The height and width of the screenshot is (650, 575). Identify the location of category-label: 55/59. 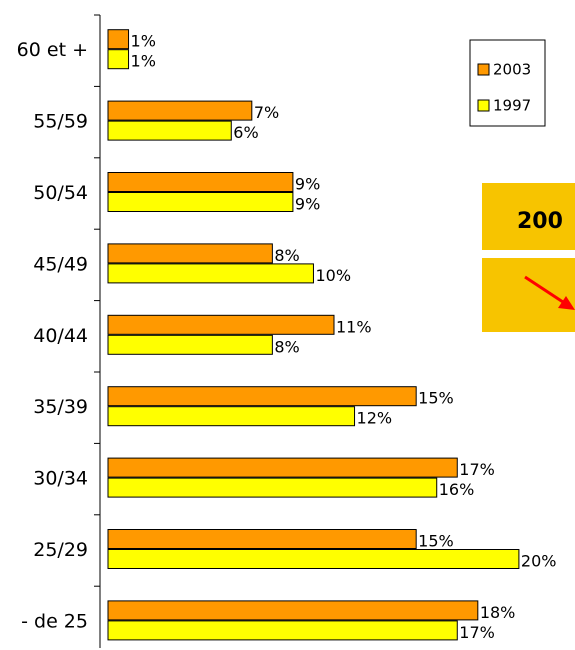
(60, 122).